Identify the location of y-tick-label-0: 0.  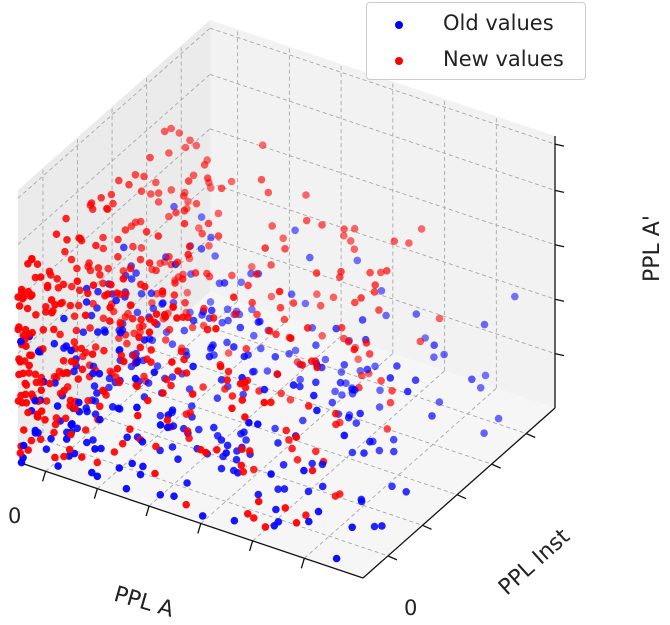
(411, 608).